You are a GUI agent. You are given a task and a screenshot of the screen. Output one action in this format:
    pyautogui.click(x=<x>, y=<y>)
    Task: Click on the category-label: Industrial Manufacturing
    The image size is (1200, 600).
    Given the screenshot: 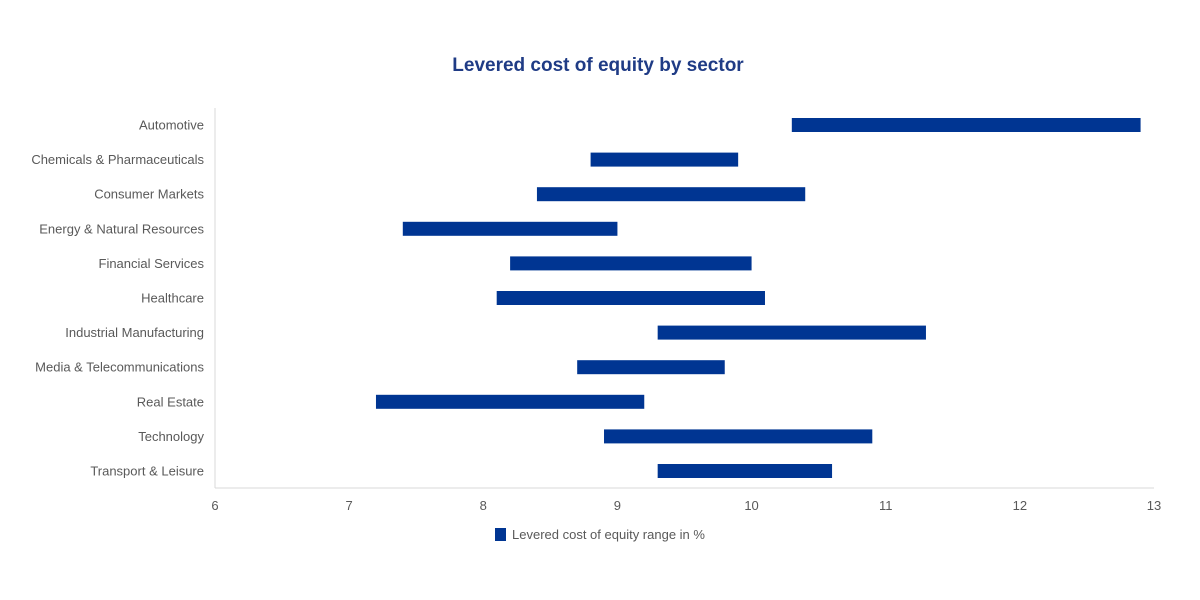 What is the action you would take?
    pyautogui.click(x=134, y=332)
    